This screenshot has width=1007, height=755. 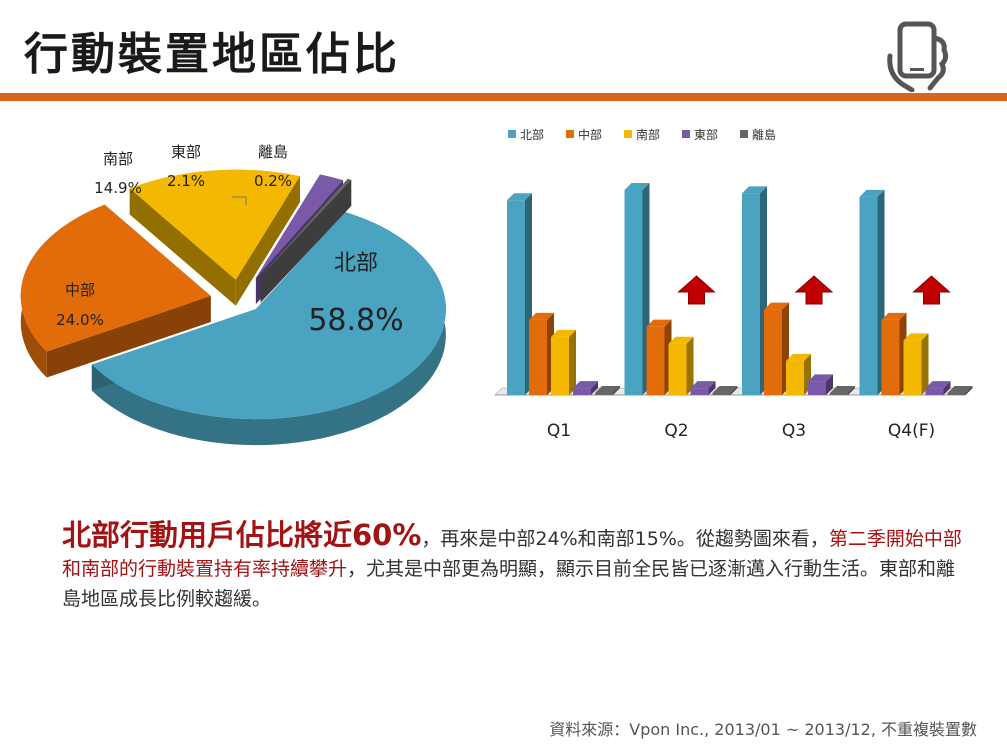 I want to click on pie-value-4: 0.2%, so click(x=273, y=181).